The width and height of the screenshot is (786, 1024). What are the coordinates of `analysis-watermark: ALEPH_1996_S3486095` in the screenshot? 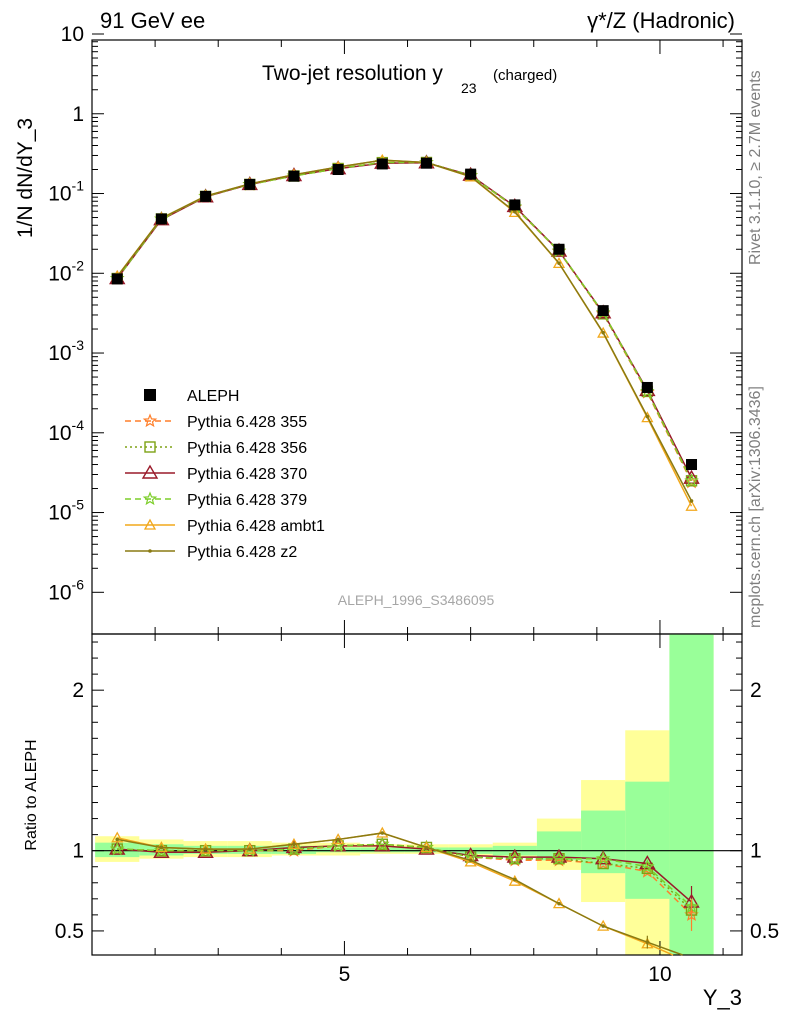 It's located at (416, 600).